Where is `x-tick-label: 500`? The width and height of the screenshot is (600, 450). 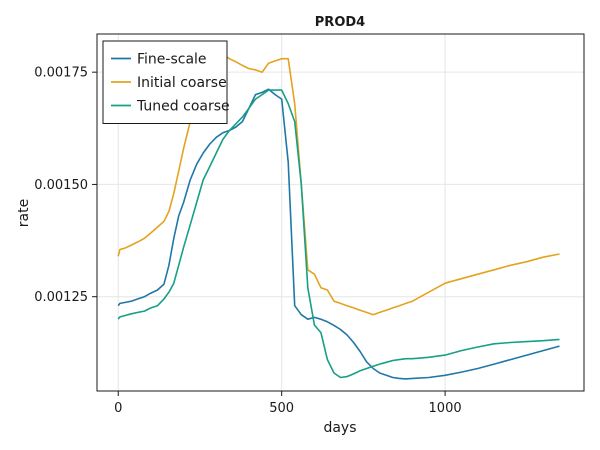
x-tick-label: 500 is located at coordinates (281, 408).